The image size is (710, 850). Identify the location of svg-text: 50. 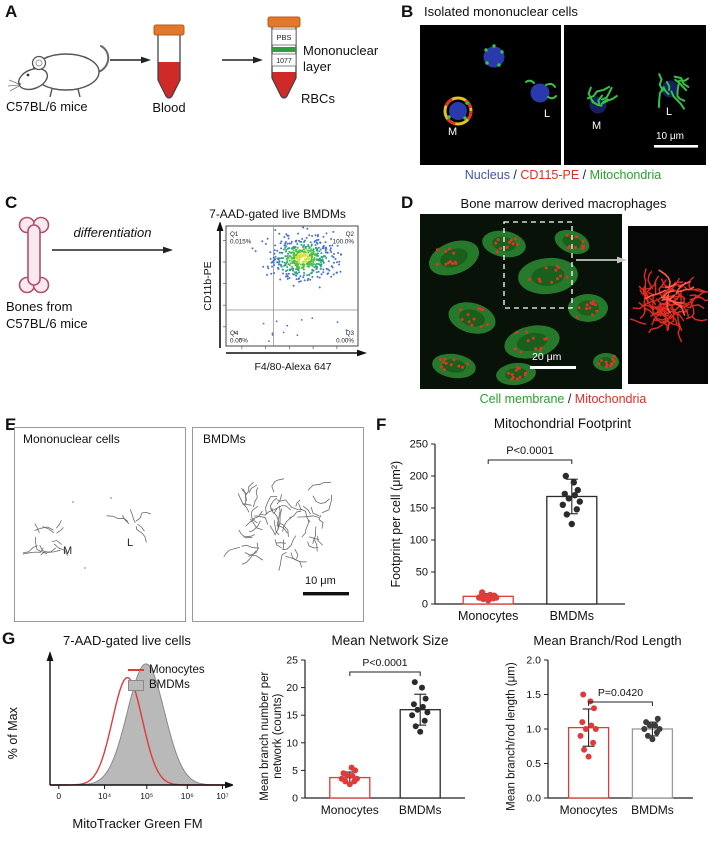
(422, 573).